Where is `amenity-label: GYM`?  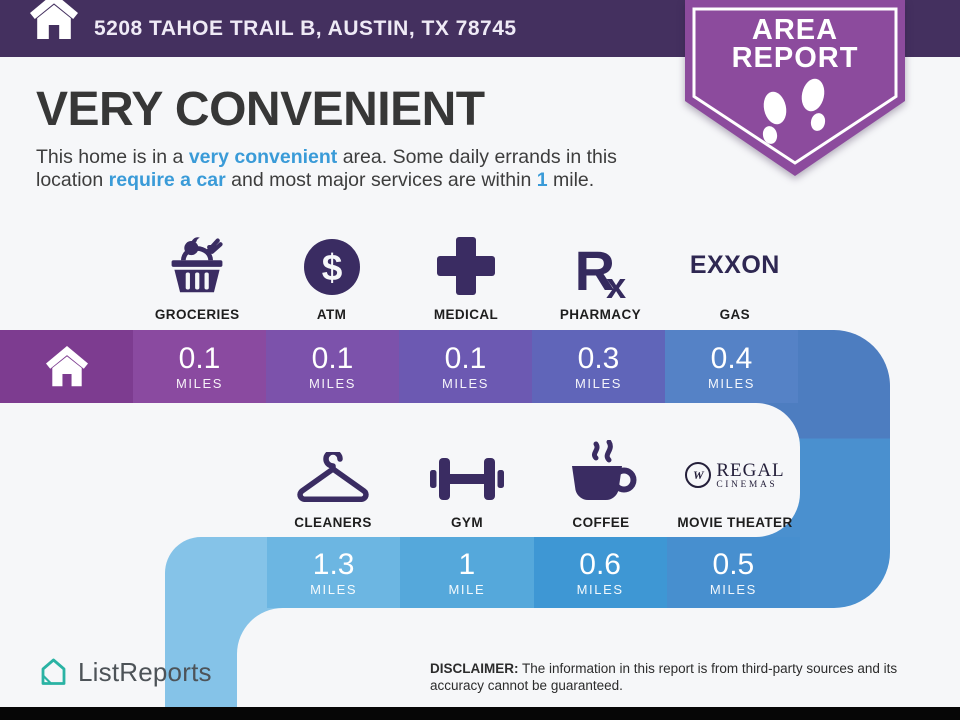 amenity-label: GYM is located at coordinates (467, 522).